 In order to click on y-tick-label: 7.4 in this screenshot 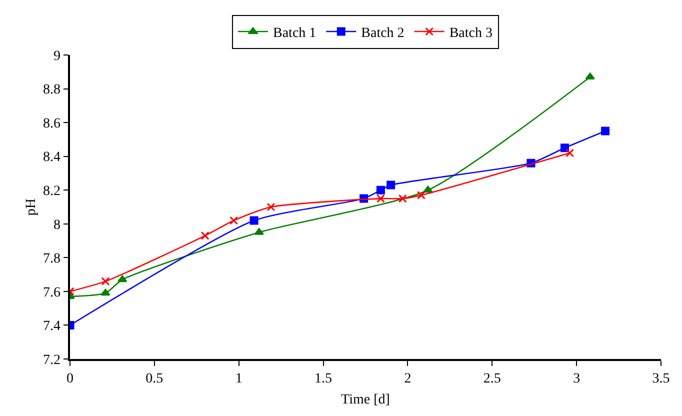, I will do `click(51, 326)`.